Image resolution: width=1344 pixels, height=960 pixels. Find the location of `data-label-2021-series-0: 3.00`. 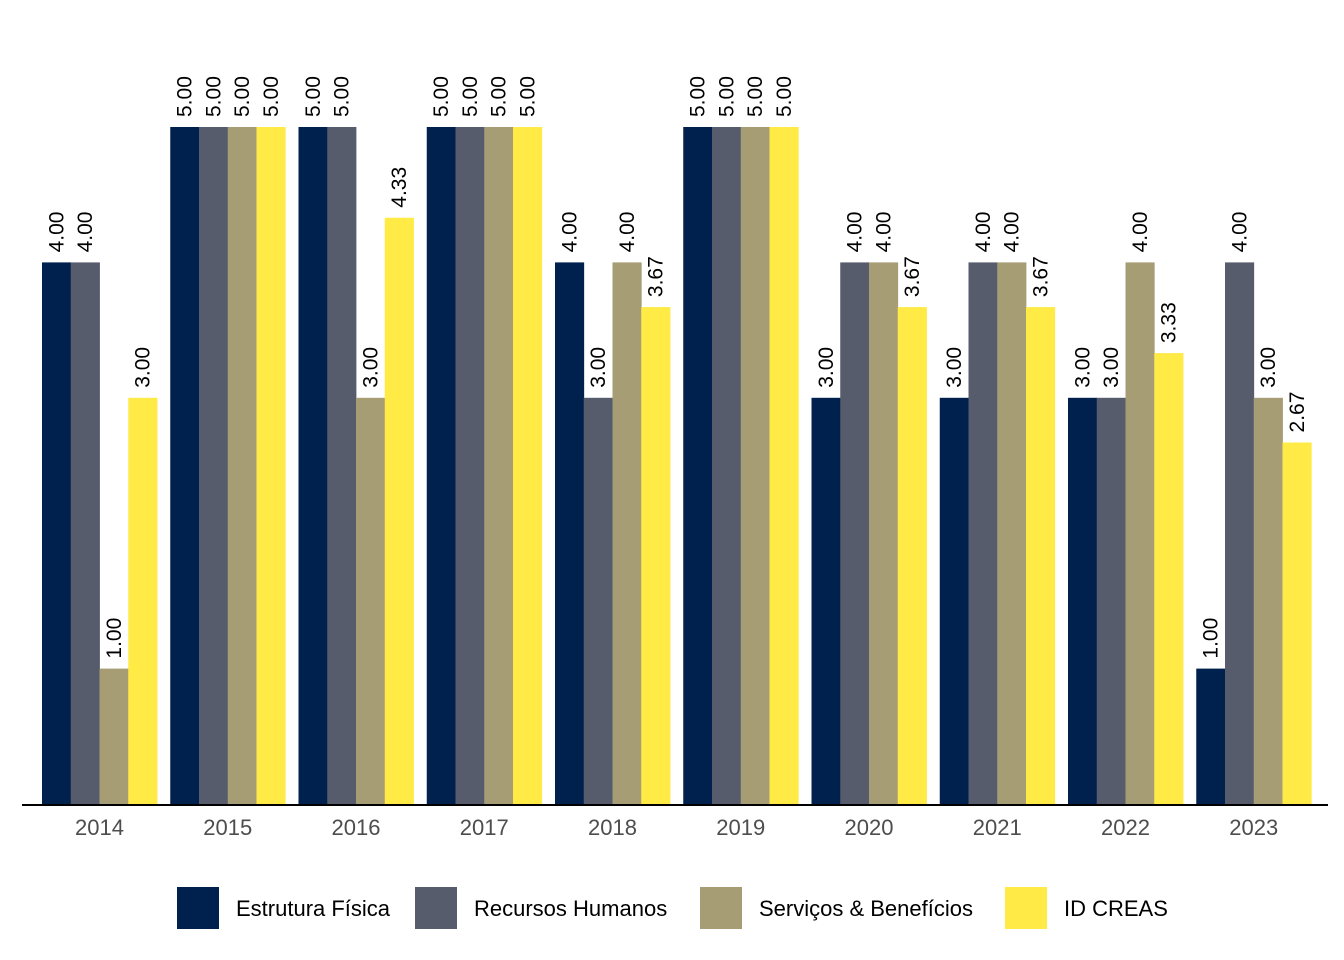

data-label-2021-series-0: 3.00 is located at coordinates (954, 367).